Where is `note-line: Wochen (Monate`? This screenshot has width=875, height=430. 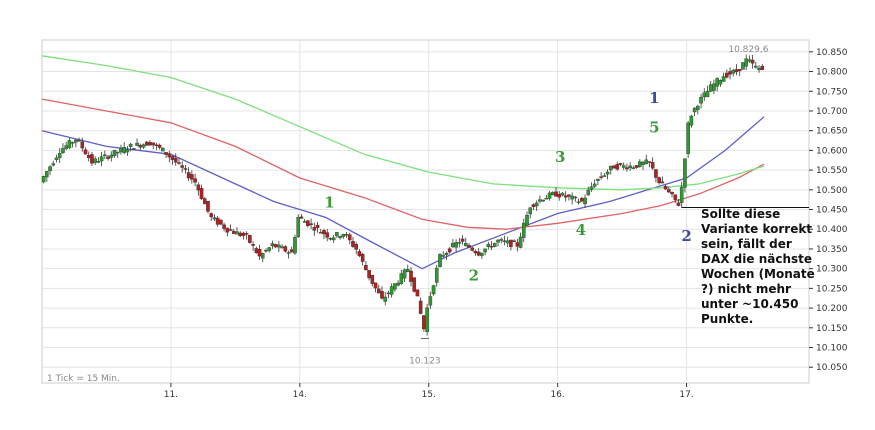
note-line: Wochen (Monate is located at coordinates (758, 274).